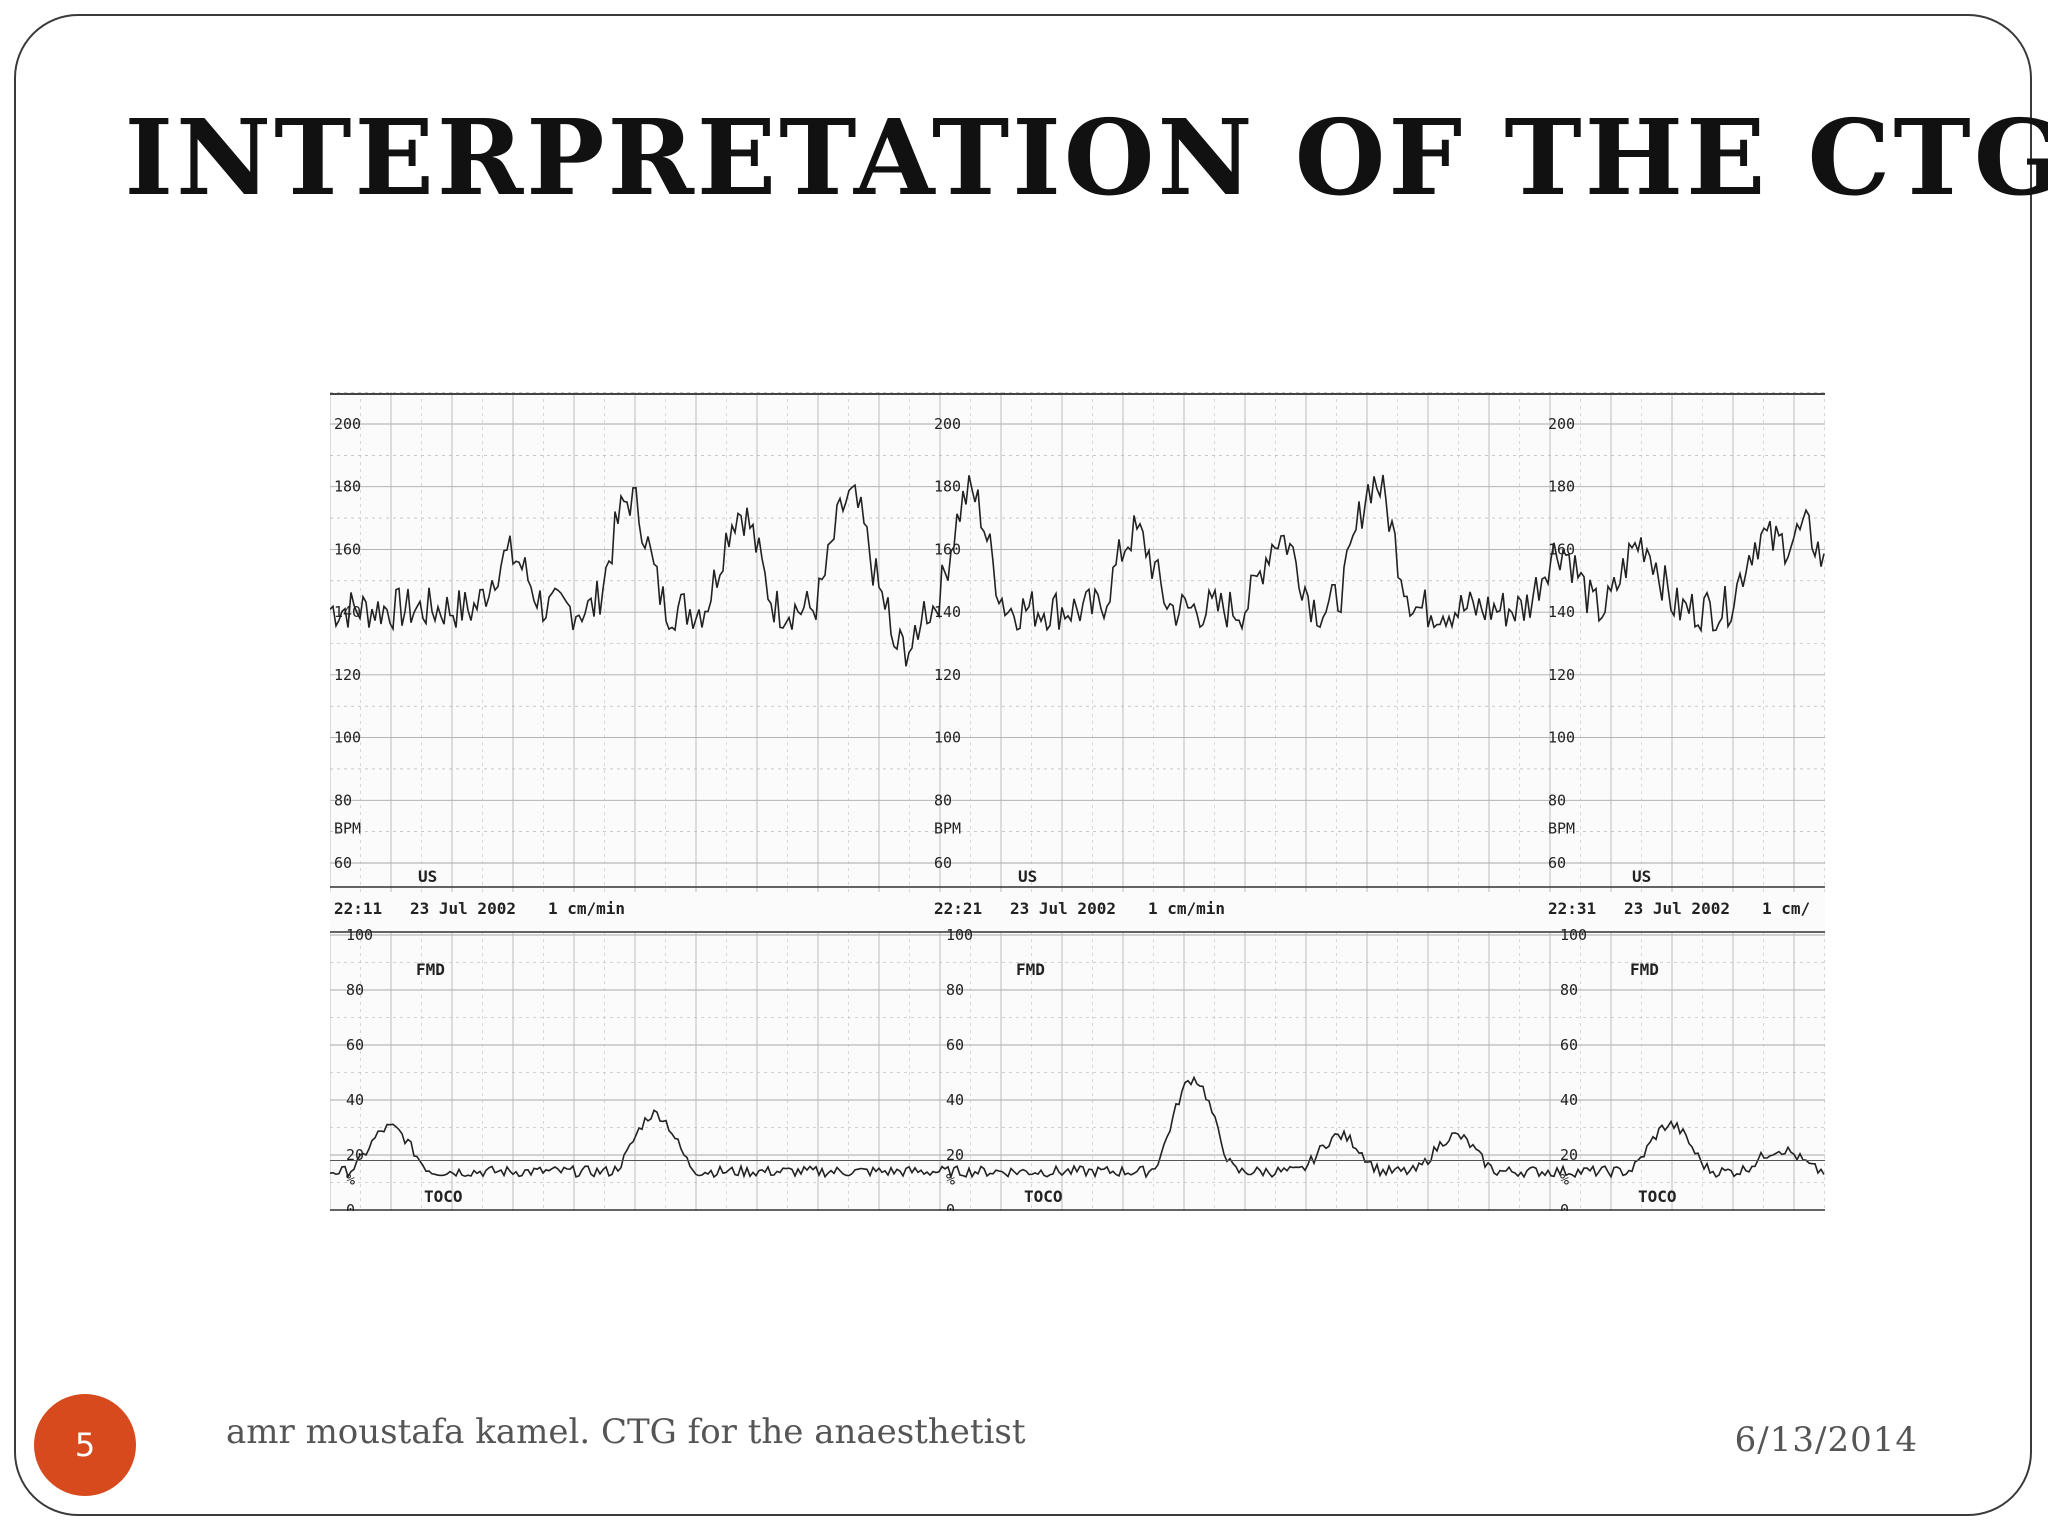 Image resolution: width=2048 pixels, height=1536 pixels. What do you see at coordinates (958, 908) in the screenshot?
I see `segment-time: 22:21` at bounding box center [958, 908].